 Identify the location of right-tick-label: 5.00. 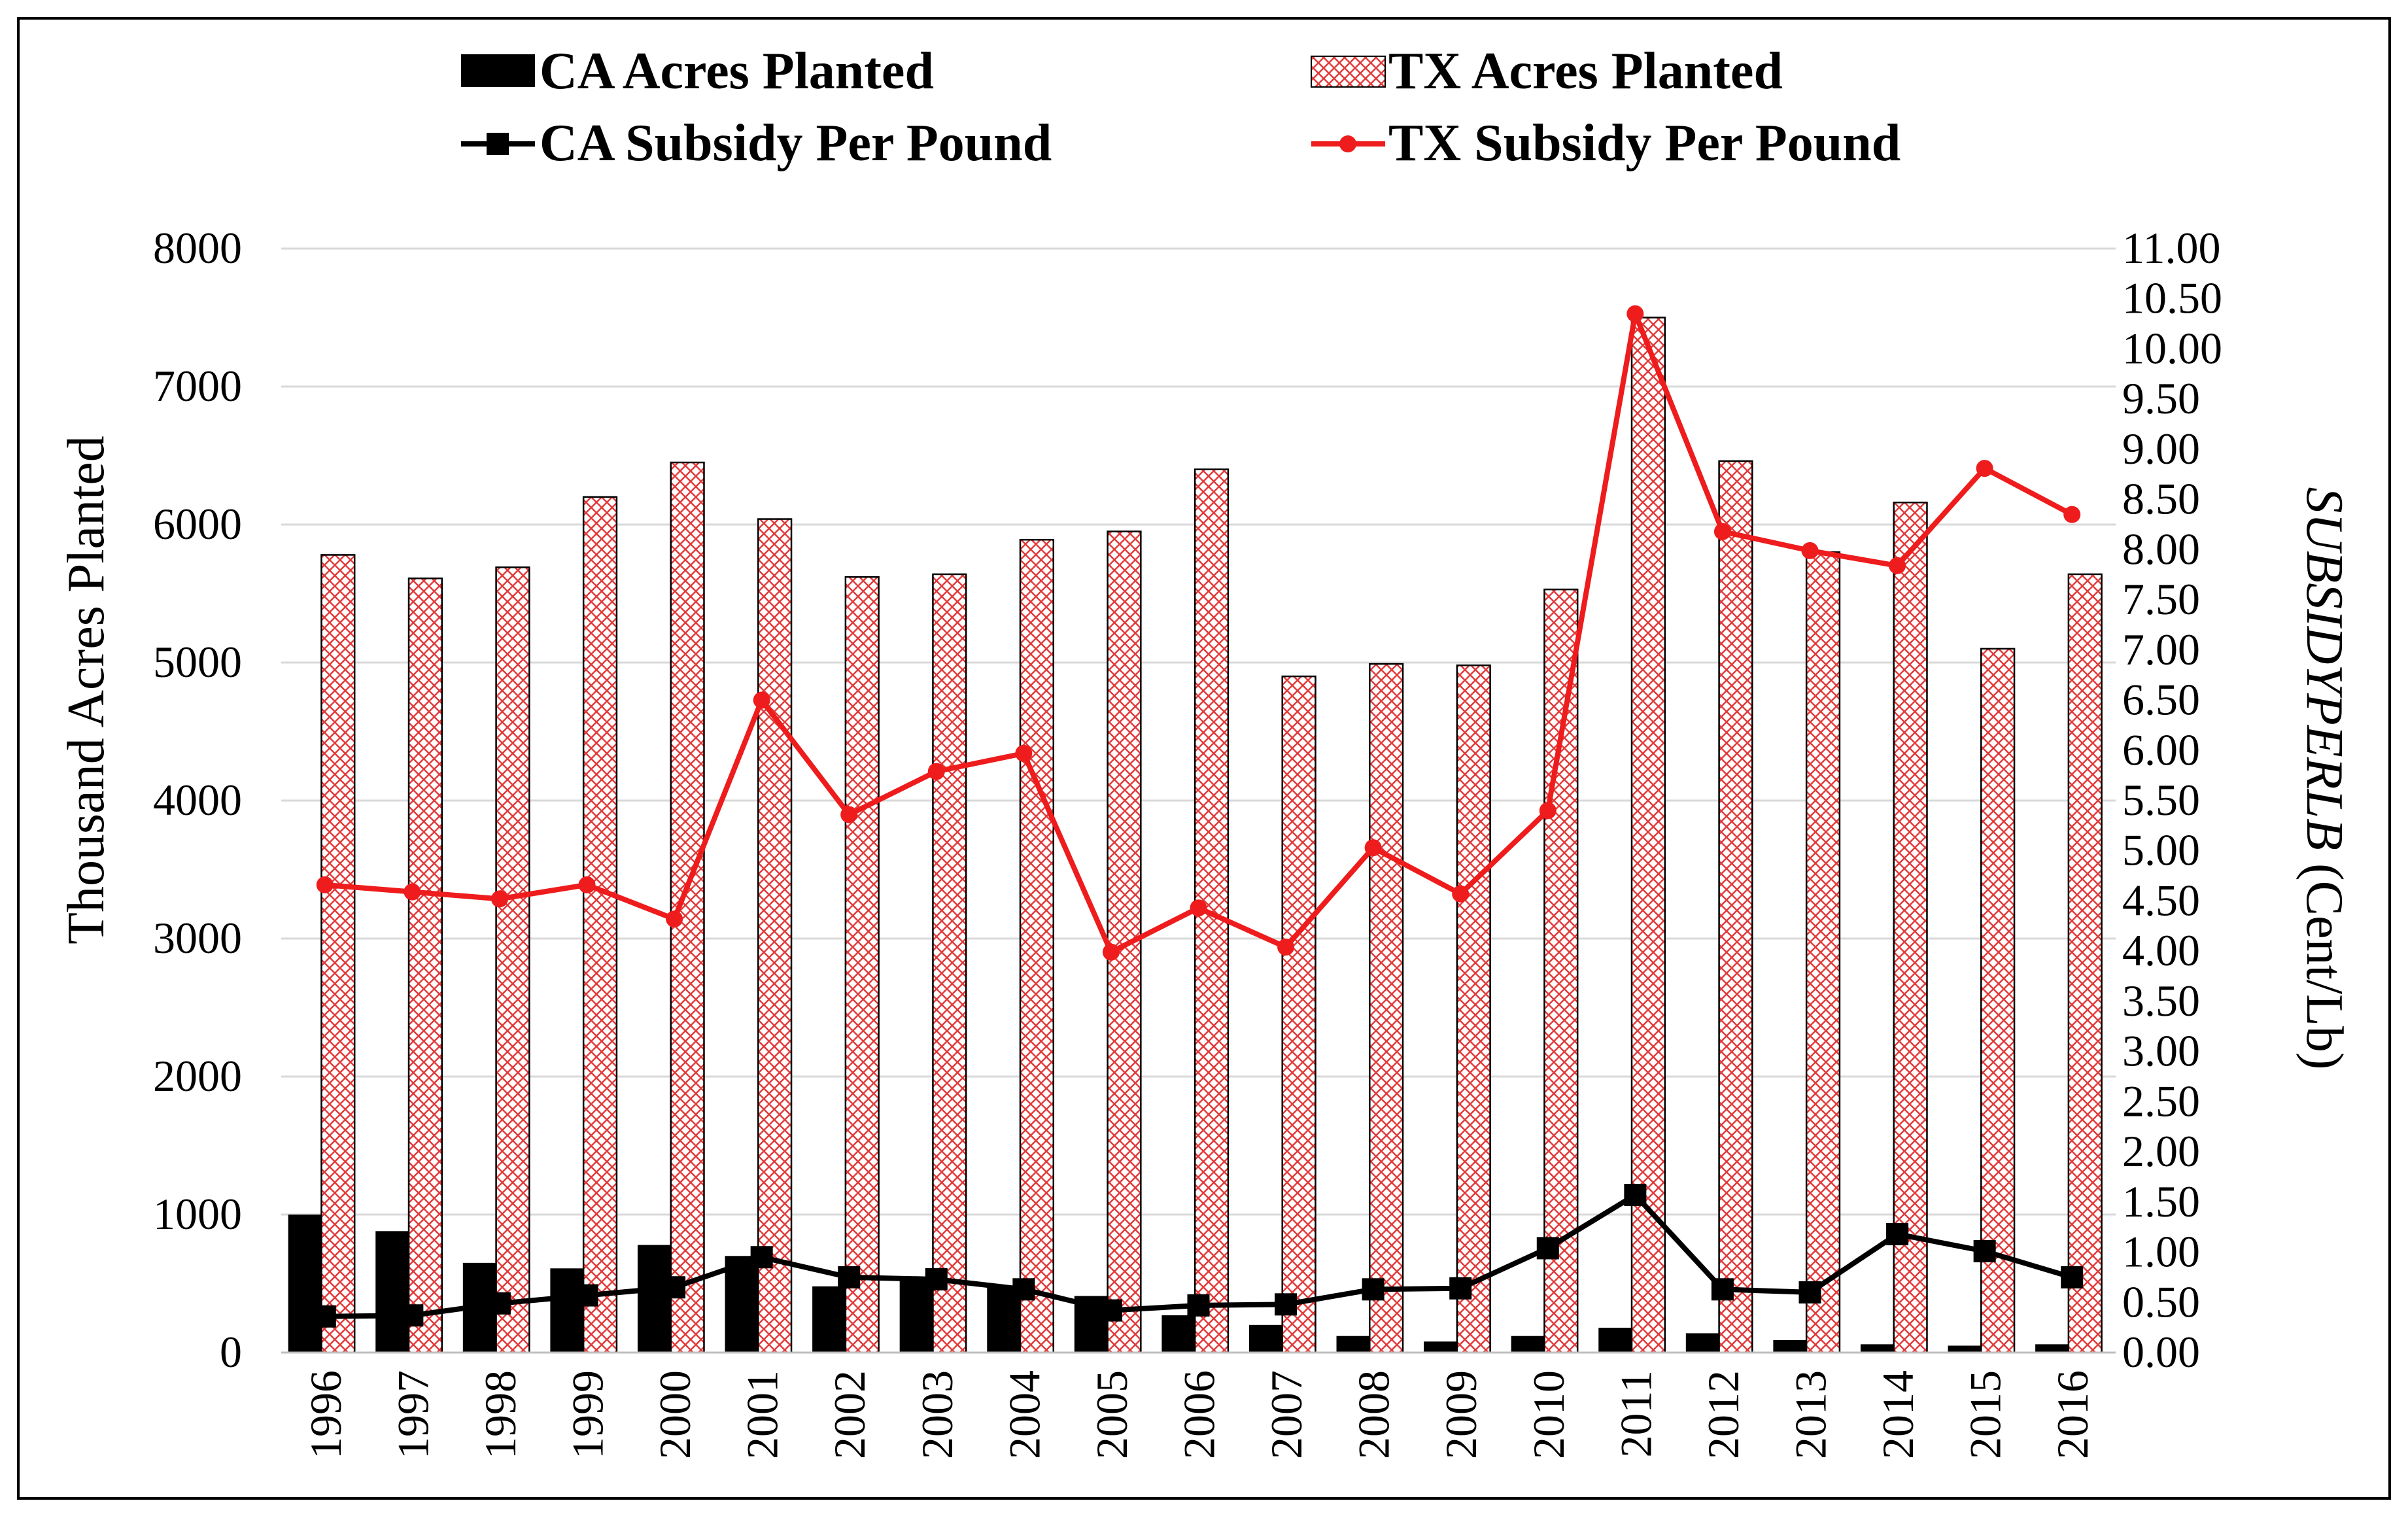
(2161, 850).